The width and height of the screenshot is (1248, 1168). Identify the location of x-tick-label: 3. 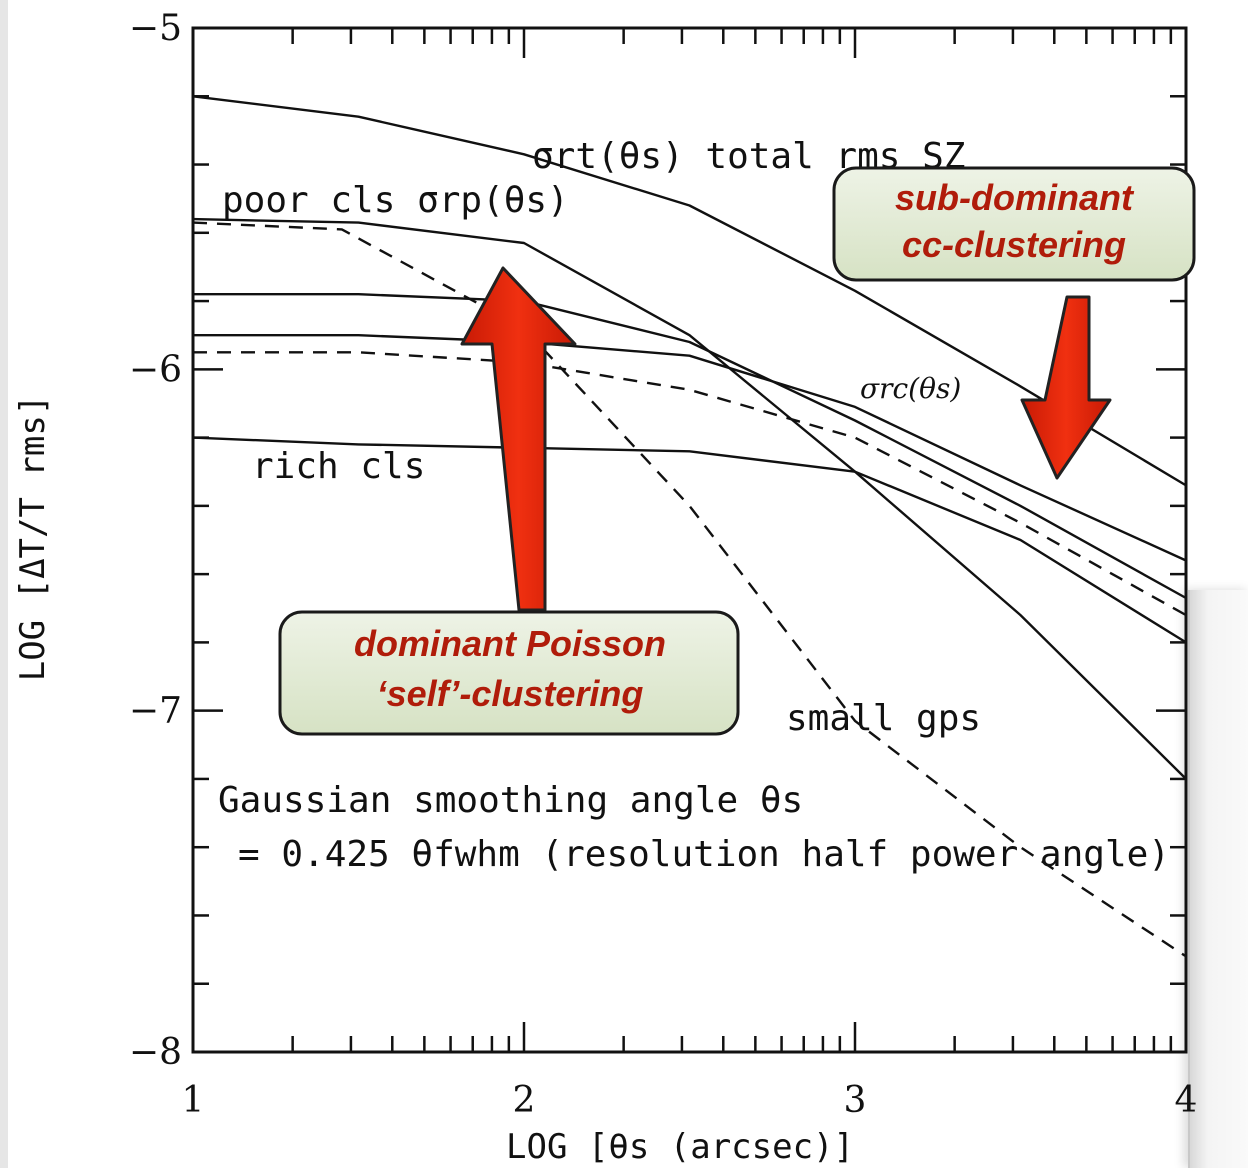
(855, 1100).